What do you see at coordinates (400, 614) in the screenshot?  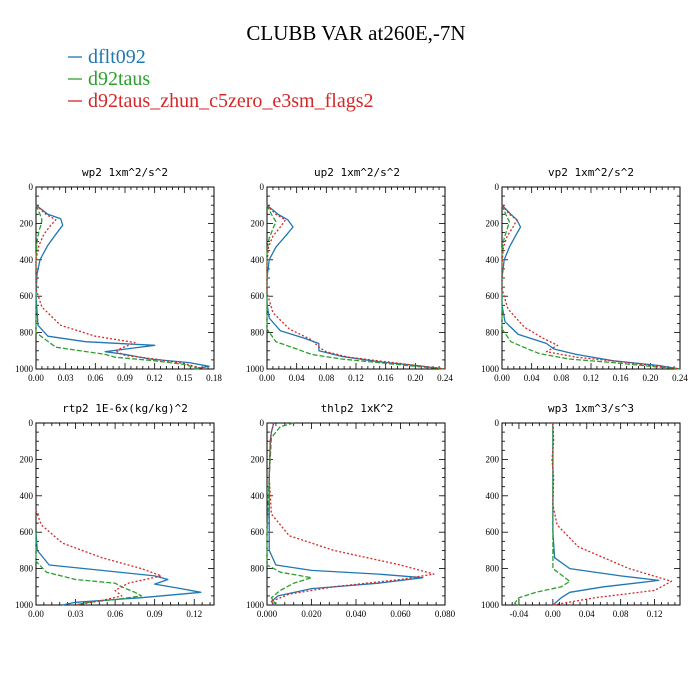 I see `x-tick-label: 0.060` at bounding box center [400, 614].